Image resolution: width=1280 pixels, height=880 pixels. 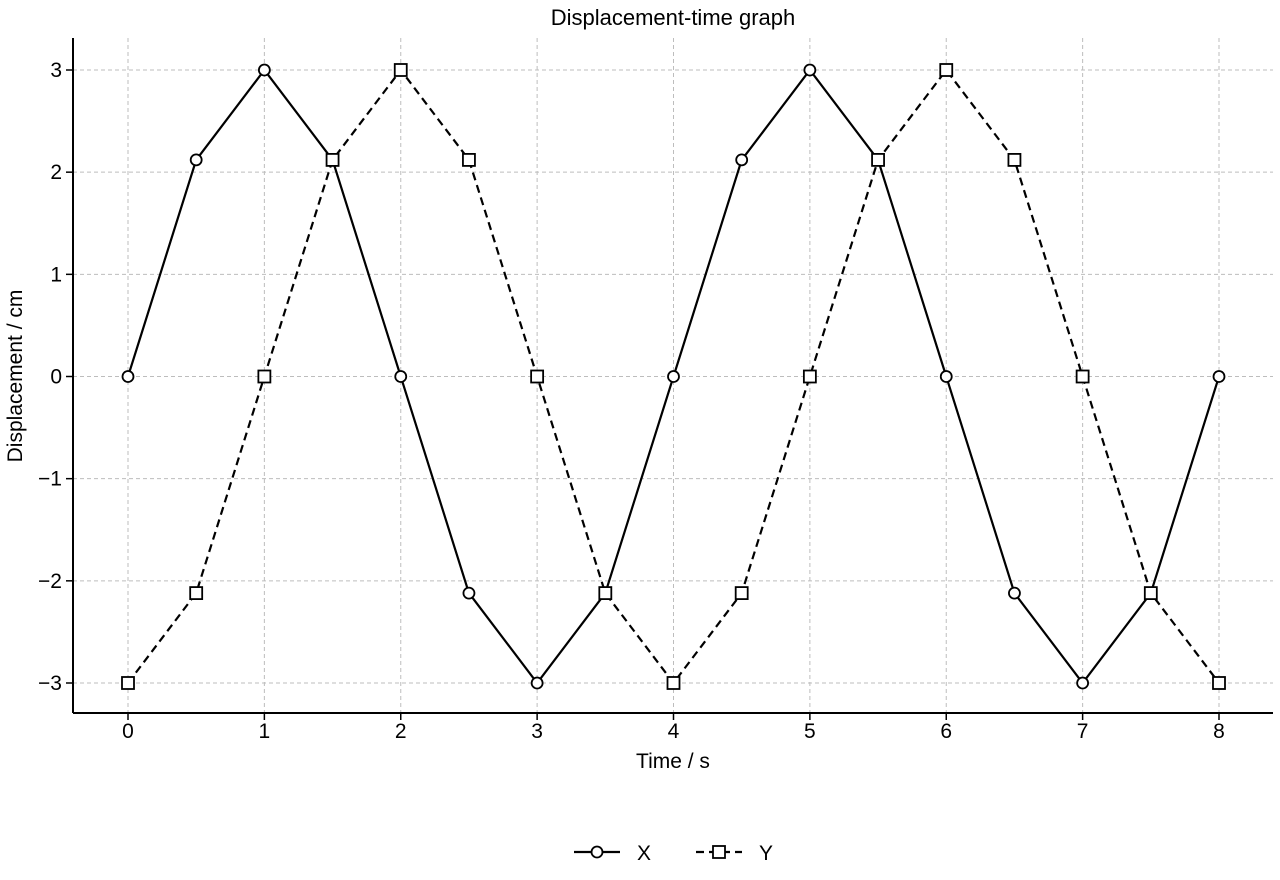 I want to click on chart-title: Displacement-time graph, so click(x=673, y=17).